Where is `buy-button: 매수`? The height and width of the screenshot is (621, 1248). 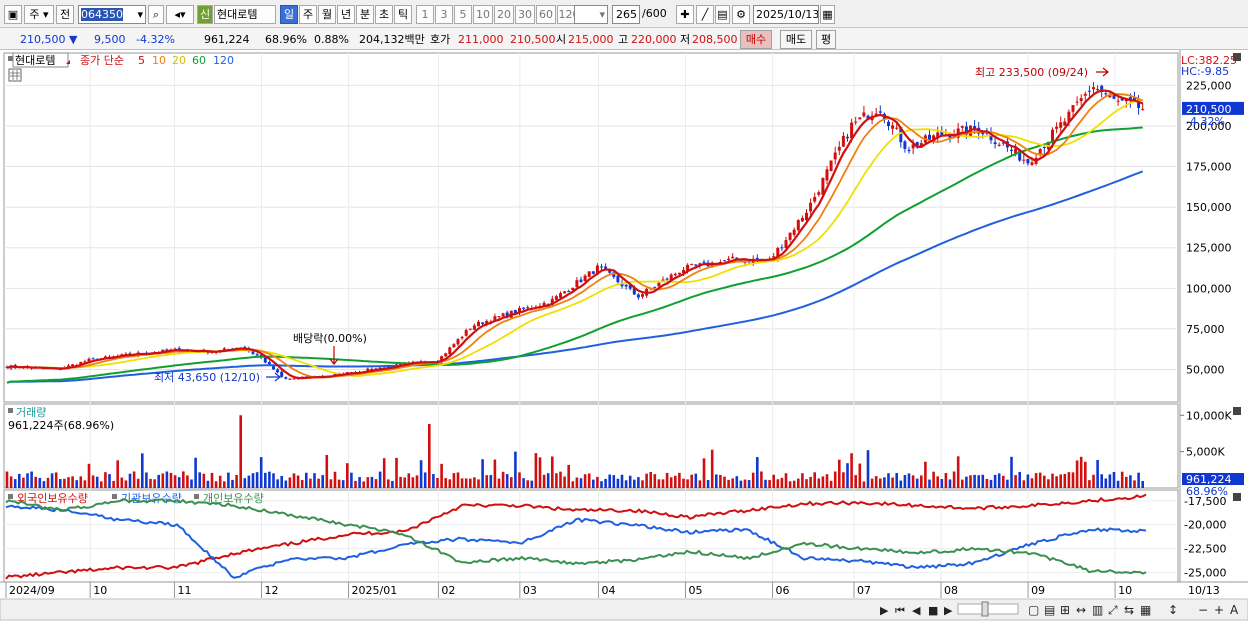 buy-button: 매수 is located at coordinates (756, 39).